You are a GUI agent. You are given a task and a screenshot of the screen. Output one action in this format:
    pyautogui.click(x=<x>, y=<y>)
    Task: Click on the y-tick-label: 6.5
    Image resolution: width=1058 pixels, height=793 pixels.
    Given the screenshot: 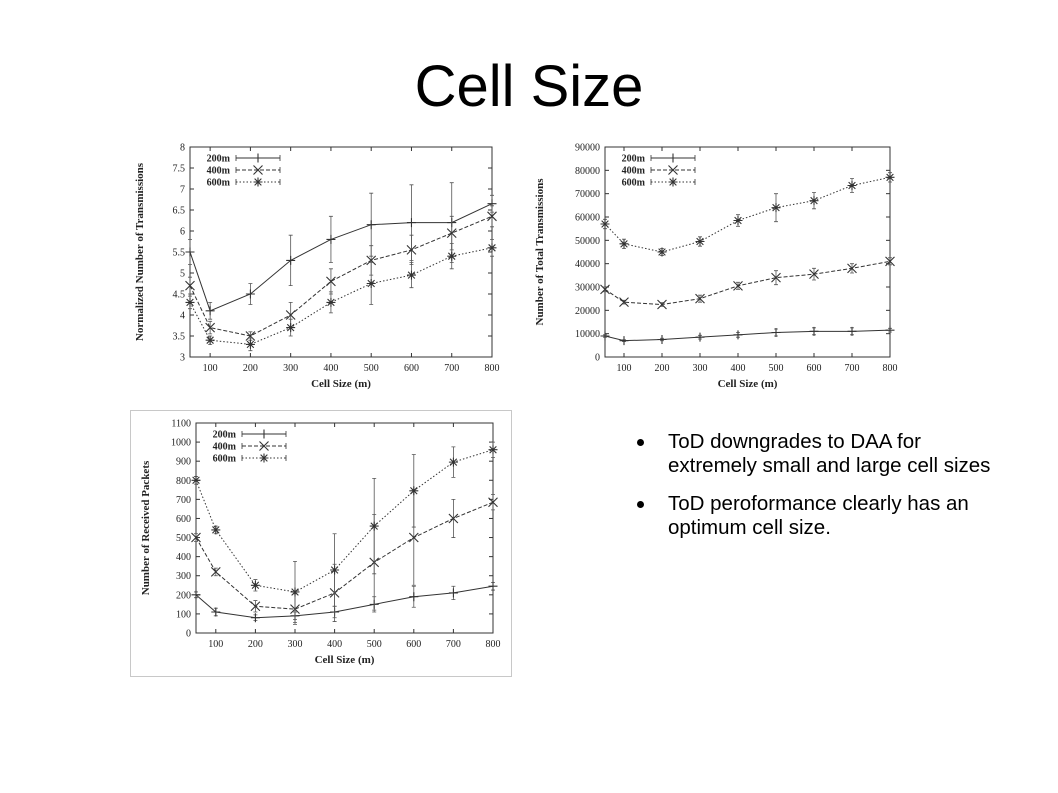 What is the action you would take?
    pyautogui.click(x=179, y=211)
    